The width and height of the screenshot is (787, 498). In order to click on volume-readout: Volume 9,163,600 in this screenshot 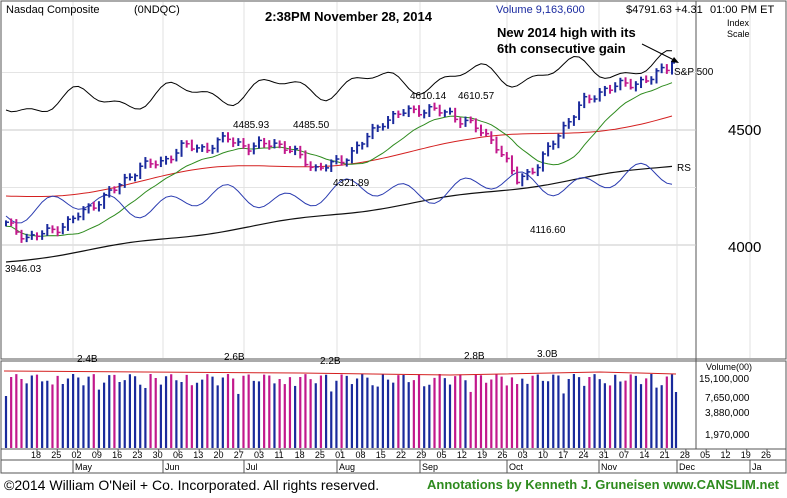, I will do `click(540, 10)`.